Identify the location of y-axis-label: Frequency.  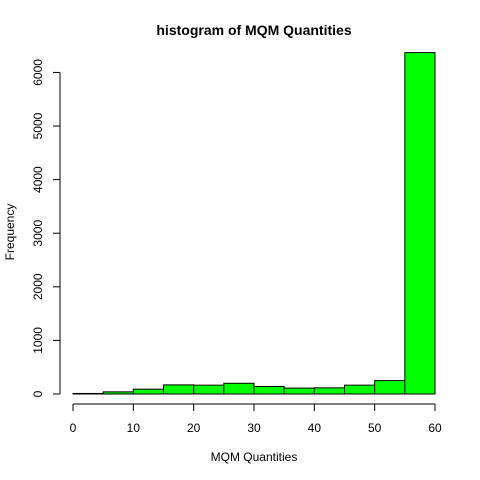
(10, 232).